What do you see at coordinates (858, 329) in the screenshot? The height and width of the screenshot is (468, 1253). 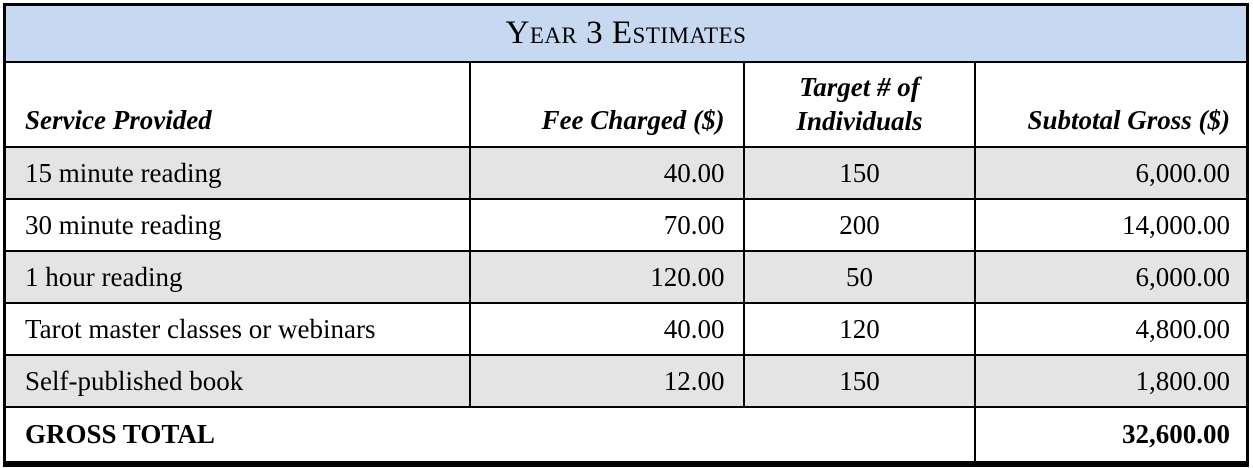 I see `target-cell: 120` at bounding box center [858, 329].